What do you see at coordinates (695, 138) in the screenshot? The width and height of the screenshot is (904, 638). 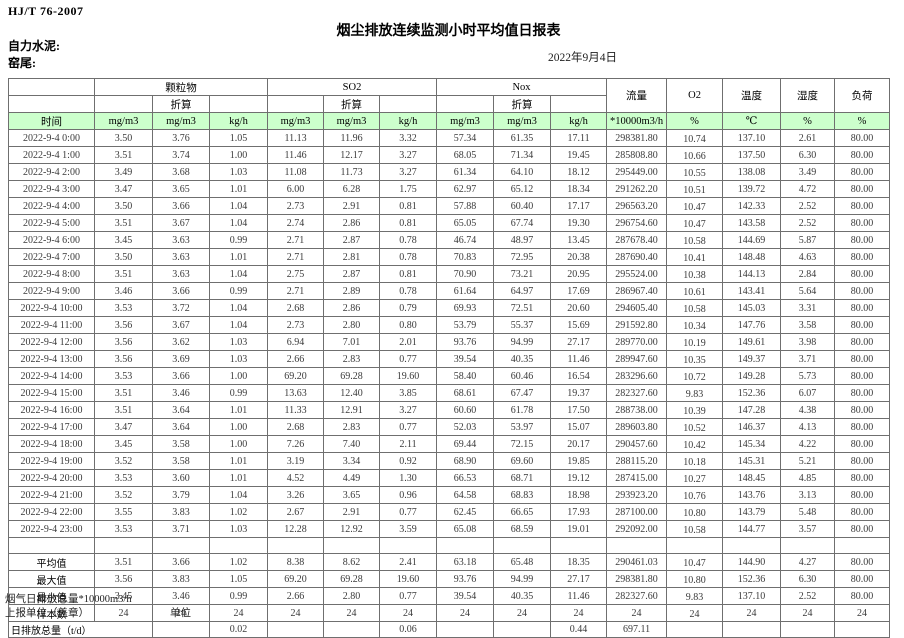 I see `cell: 10.74` at bounding box center [695, 138].